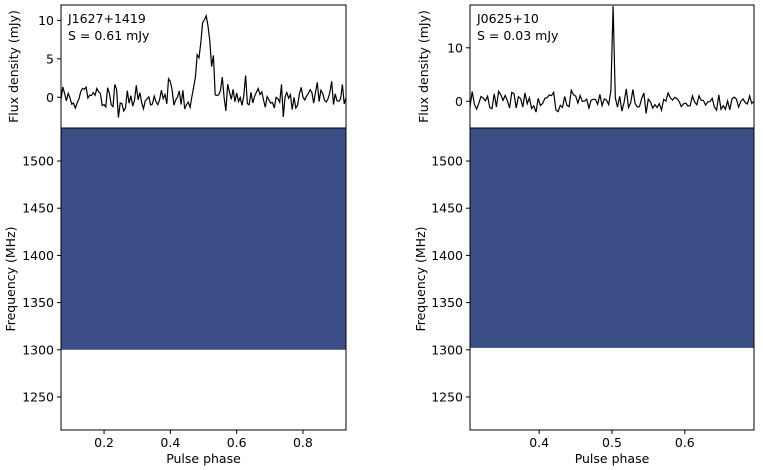 The width and height of the screenshot is (763, 470). What do you see at coordinates (203, 65) in the screenshot?
I see `left-profile-line` at bounding box center [203, 65].